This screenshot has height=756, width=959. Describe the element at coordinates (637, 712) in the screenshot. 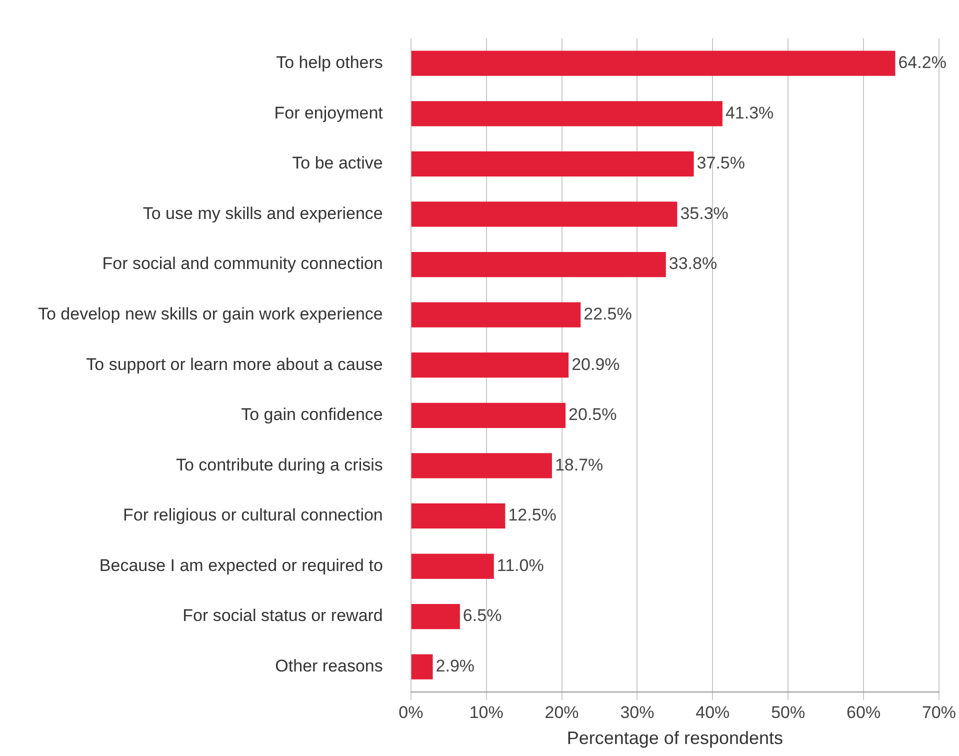

I see `x-tick-label: 30%` at that location.